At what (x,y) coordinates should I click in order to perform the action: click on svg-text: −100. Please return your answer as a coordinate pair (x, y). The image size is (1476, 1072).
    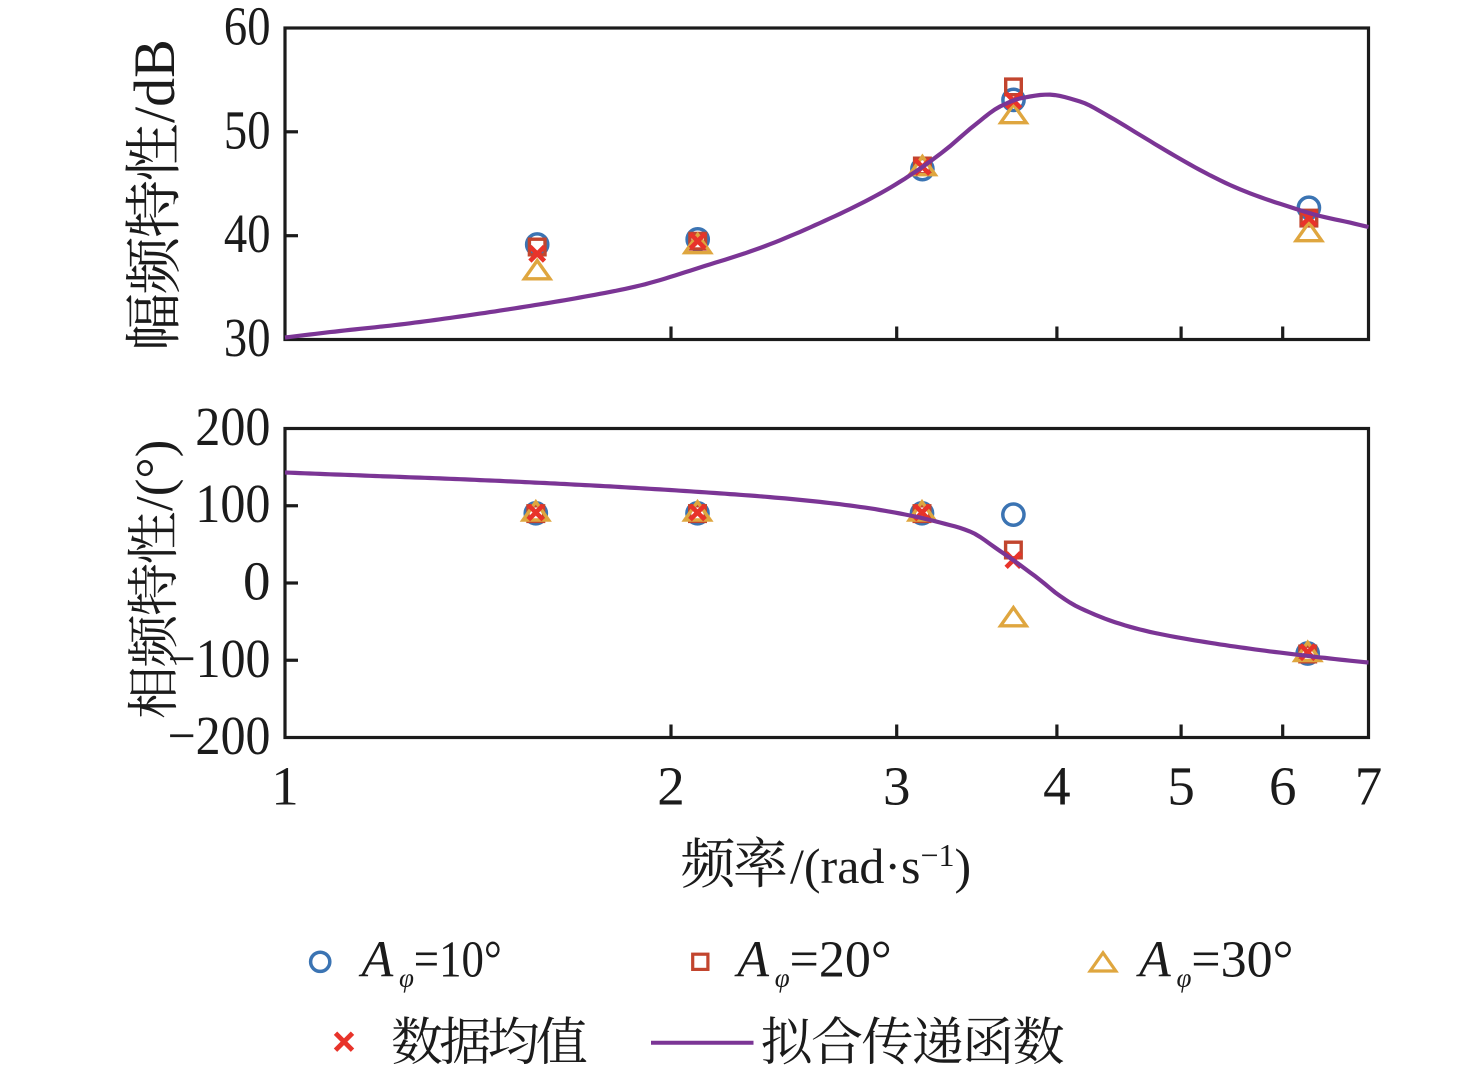
    Looking at the image, I should click on (219, 658).